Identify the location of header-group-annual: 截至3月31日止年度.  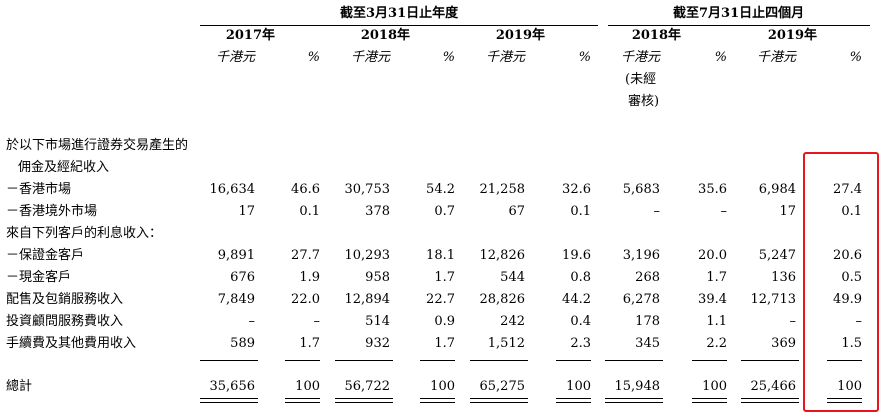
(399, 13).